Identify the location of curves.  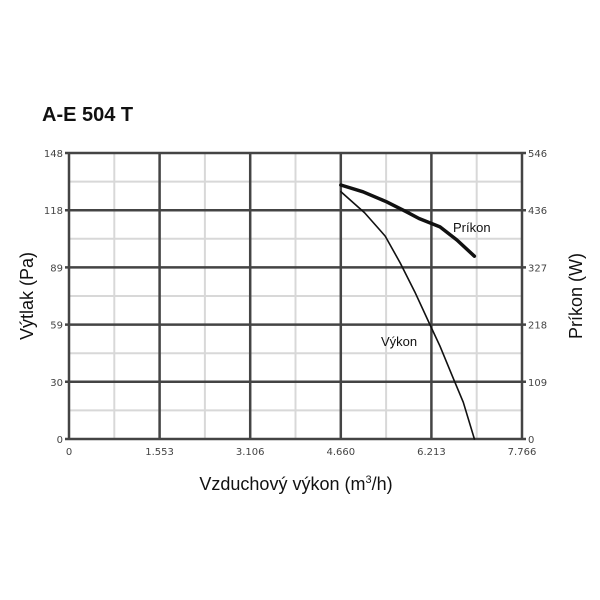
(408, 311).